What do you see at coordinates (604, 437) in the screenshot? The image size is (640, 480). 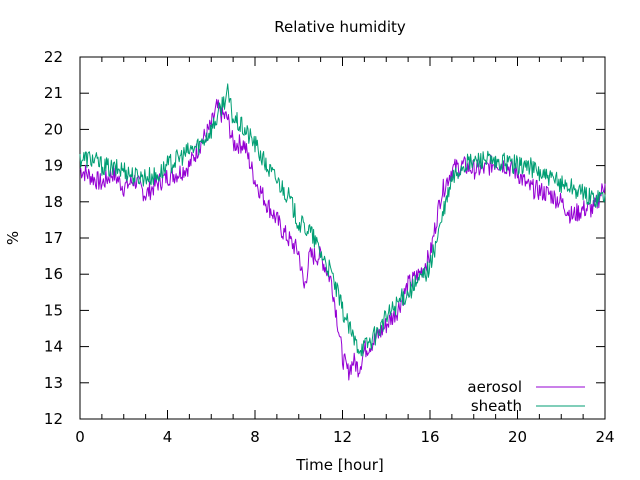 I see `x-tick-label: 24` at bounding box center [604, 437].